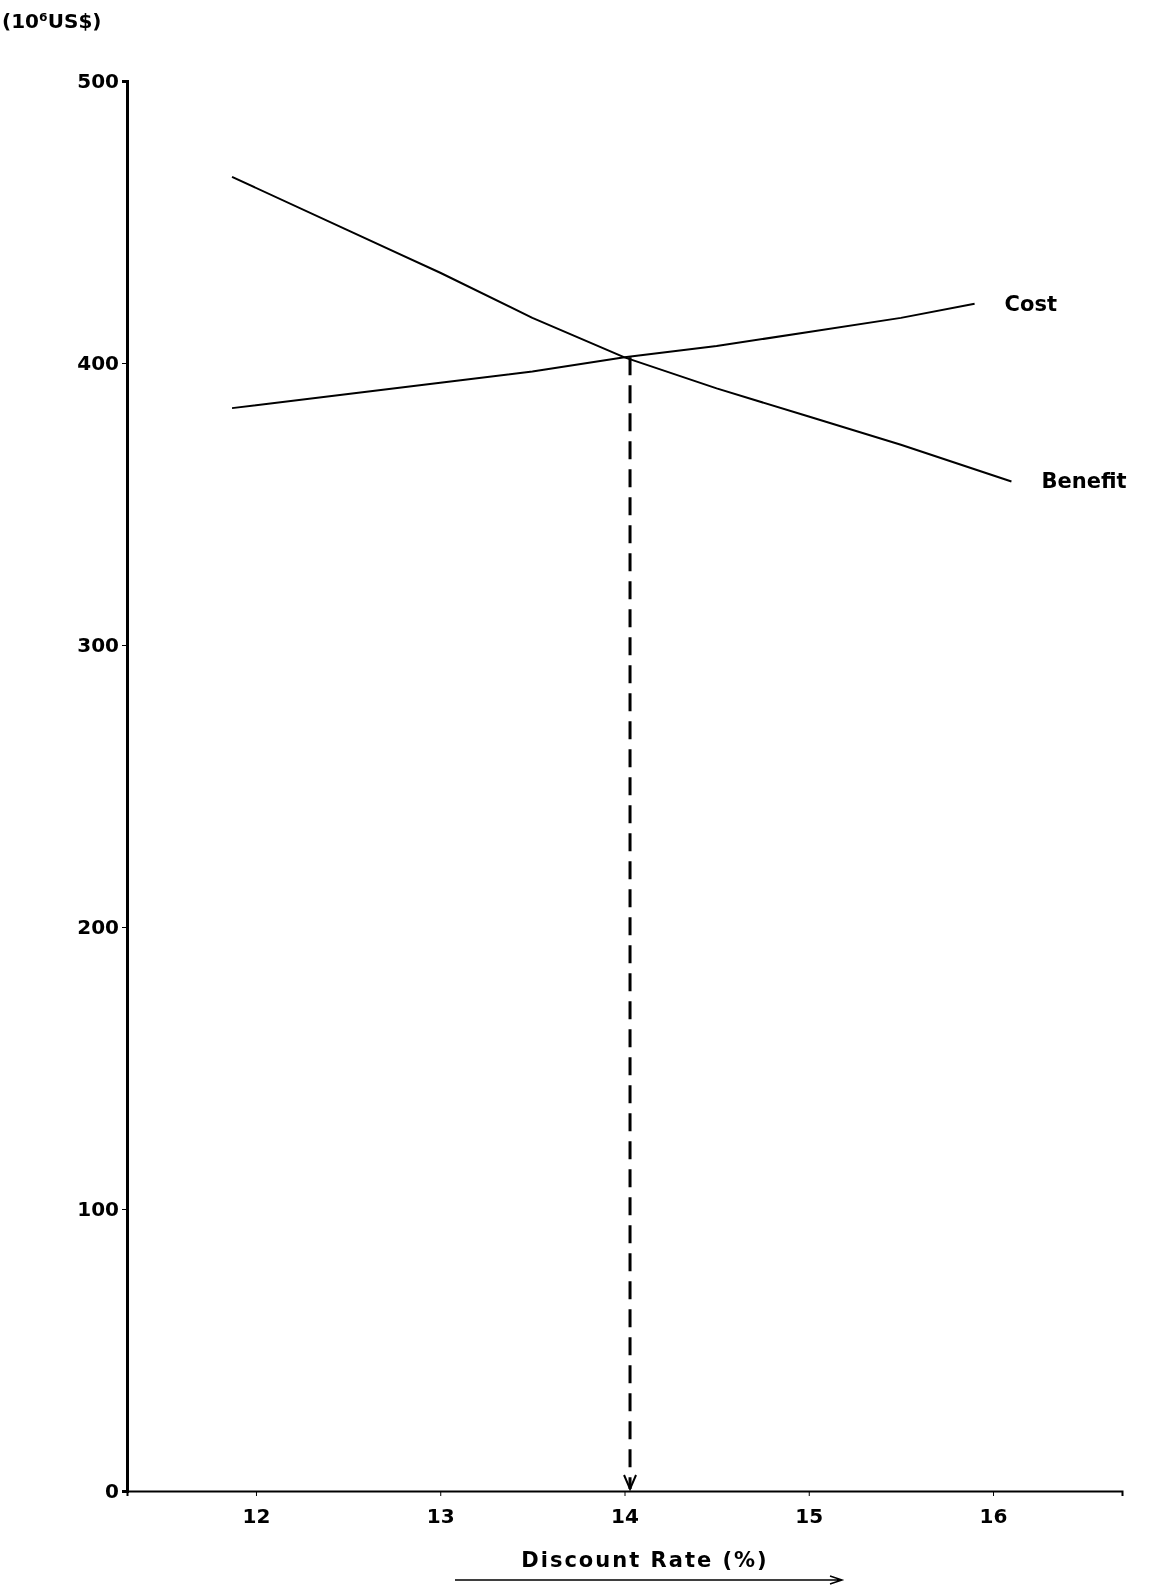 Image resolution: width=1160 pixels, height=1586 pixels. I want to click on x-tick-label: 13, so click(440, 1516).